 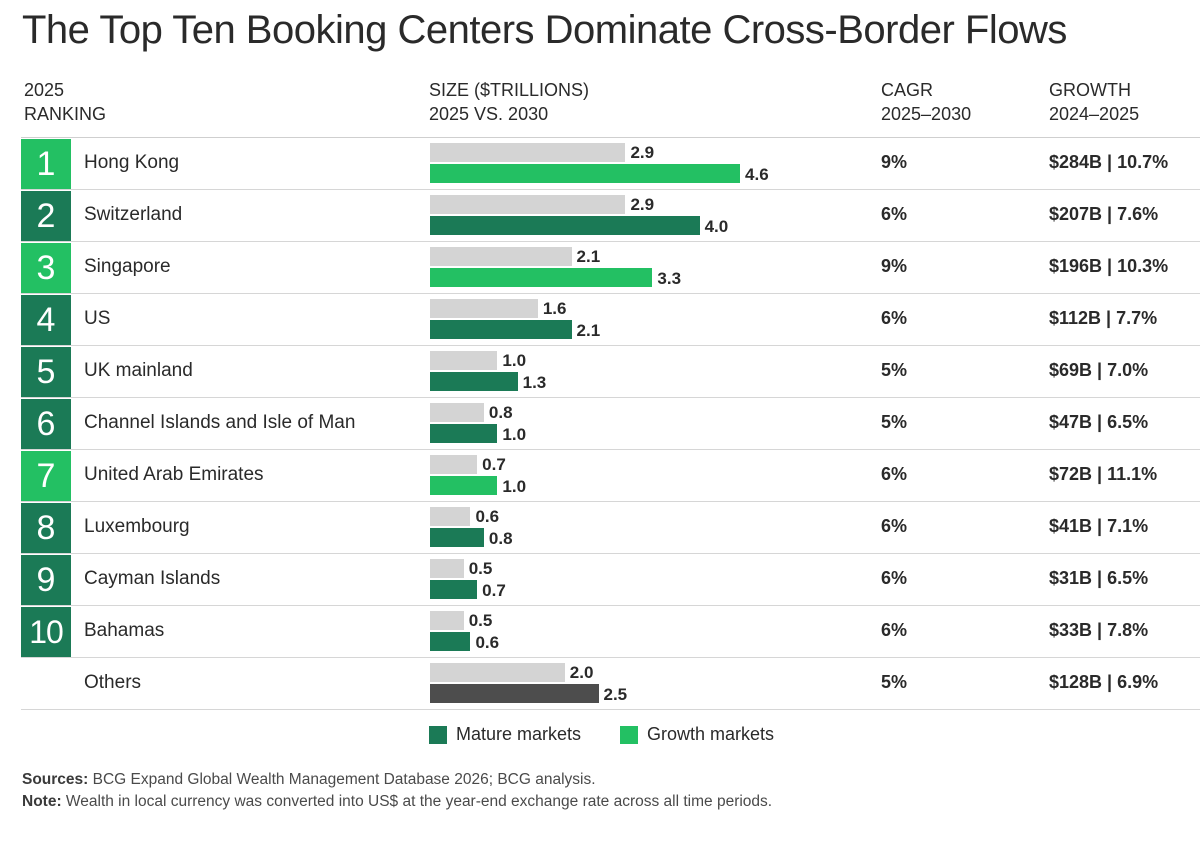 What do you see at coordinates (42, 801) in the screenshot?
I see `note-label: Note:` at bounding box center [42, 801].